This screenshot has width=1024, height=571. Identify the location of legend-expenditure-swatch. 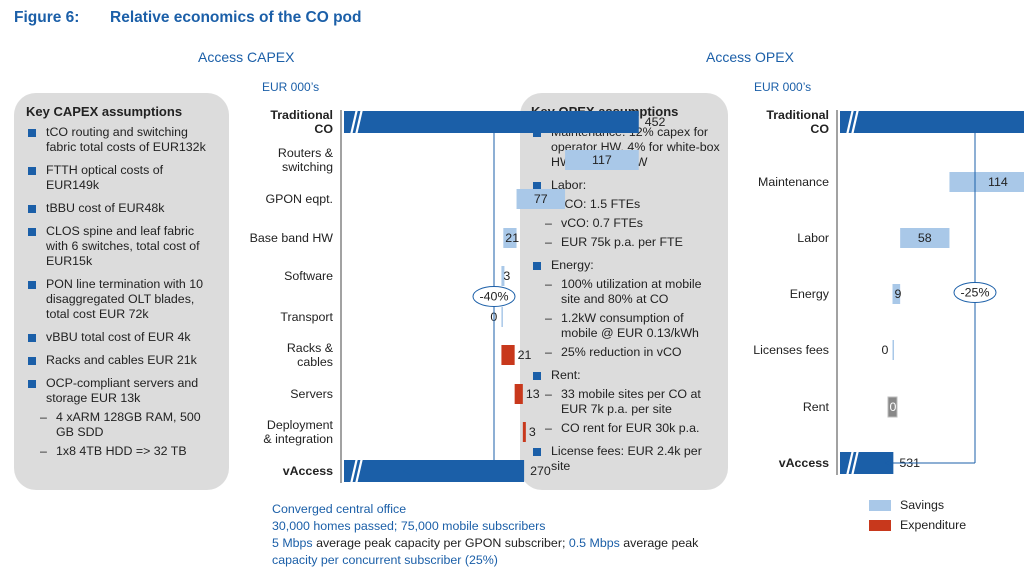
(880, 525).